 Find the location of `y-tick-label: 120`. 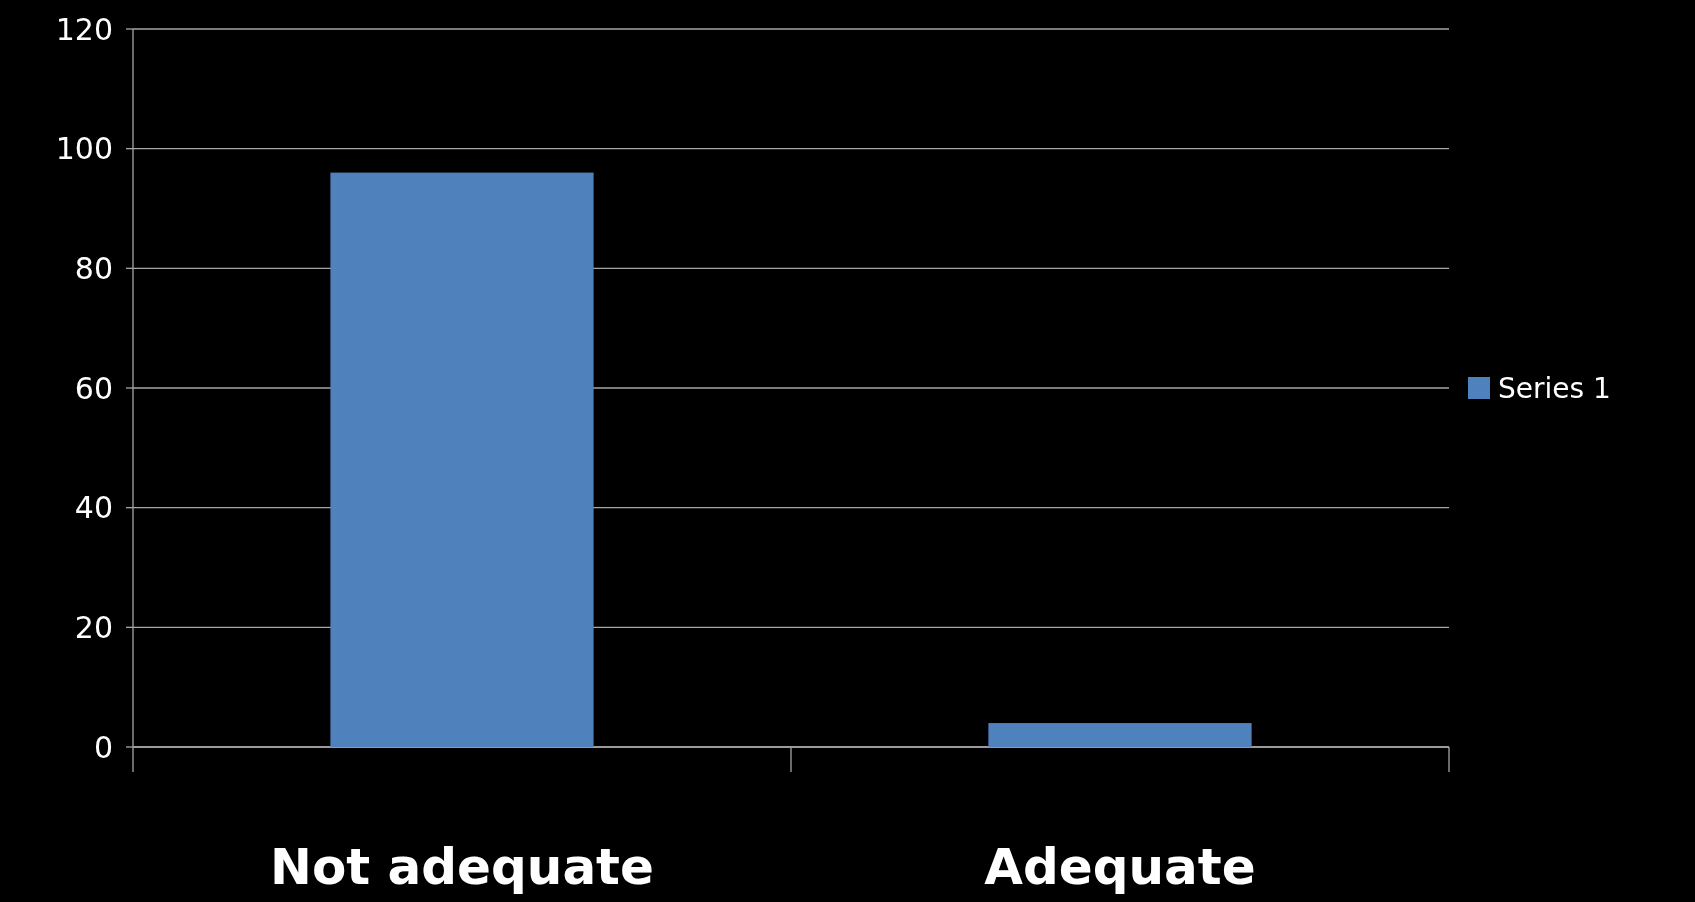

y-tick-label: 120 is located at coordinates (84, 29).